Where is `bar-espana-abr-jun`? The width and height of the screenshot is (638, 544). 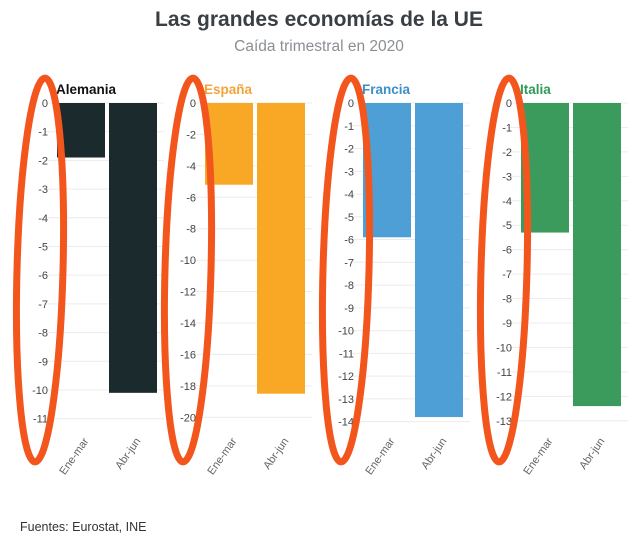 bar-espana-abr-jun is located at coordinates (281, 248).